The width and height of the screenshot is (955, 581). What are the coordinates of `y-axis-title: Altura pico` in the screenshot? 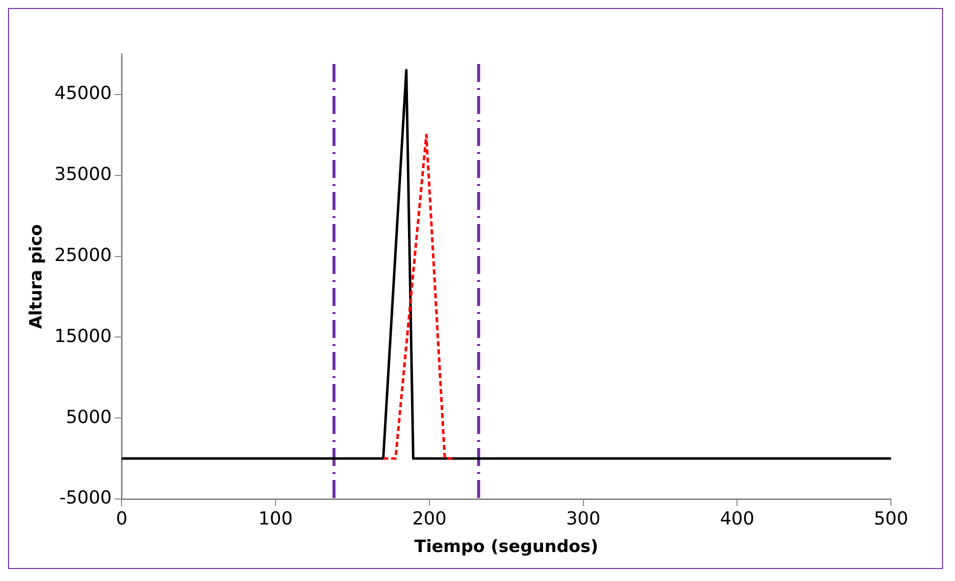 It's located at (36, 276).